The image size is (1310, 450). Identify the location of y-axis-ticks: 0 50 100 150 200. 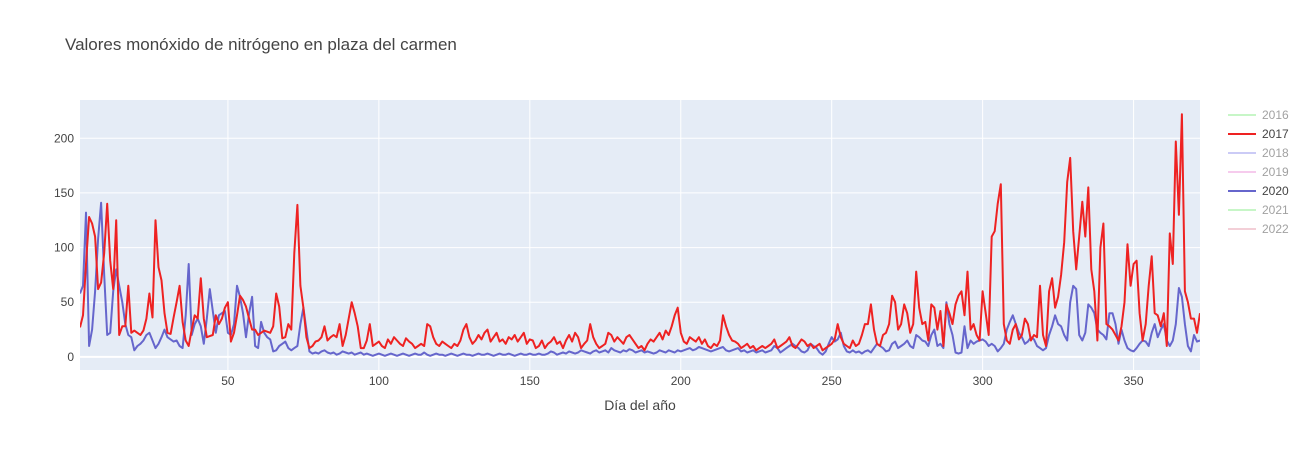
(64, 247).